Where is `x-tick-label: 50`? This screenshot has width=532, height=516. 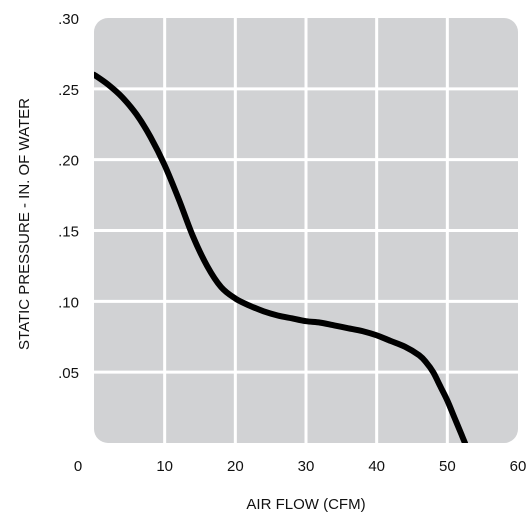 x-tick-label: 50 is located at coordinates (447, 466).